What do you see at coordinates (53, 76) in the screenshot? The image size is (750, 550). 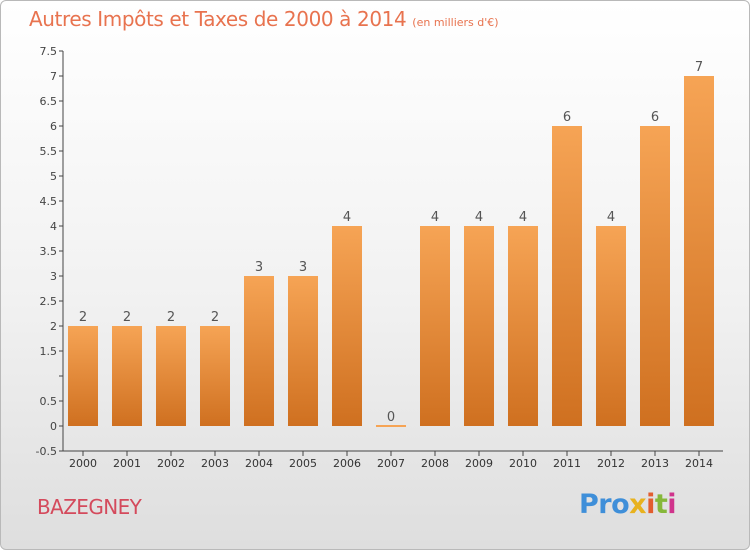 I see `y-tick-label: 7` at bounding box center [53, 76].